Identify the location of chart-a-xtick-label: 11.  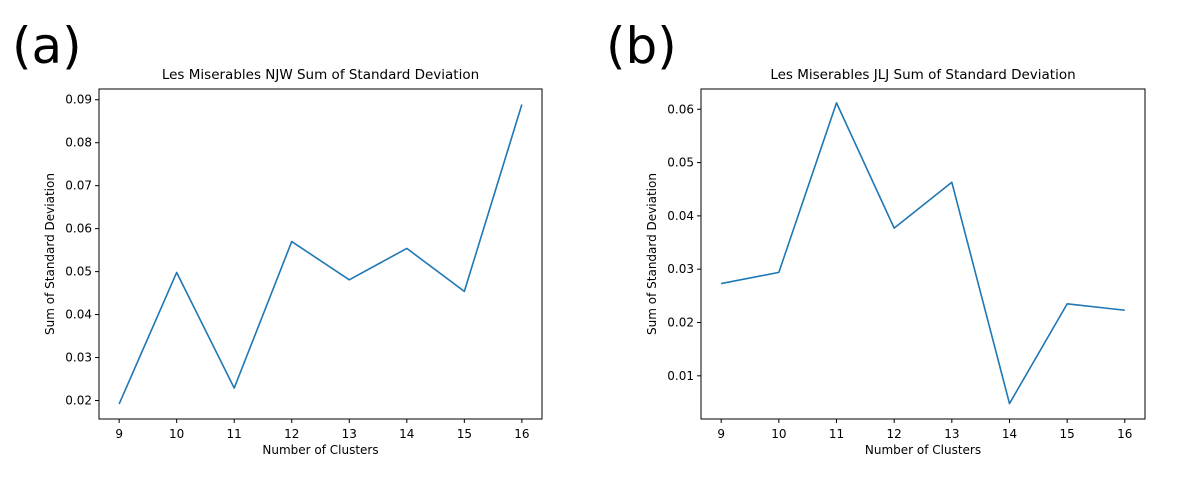
(234, 434).